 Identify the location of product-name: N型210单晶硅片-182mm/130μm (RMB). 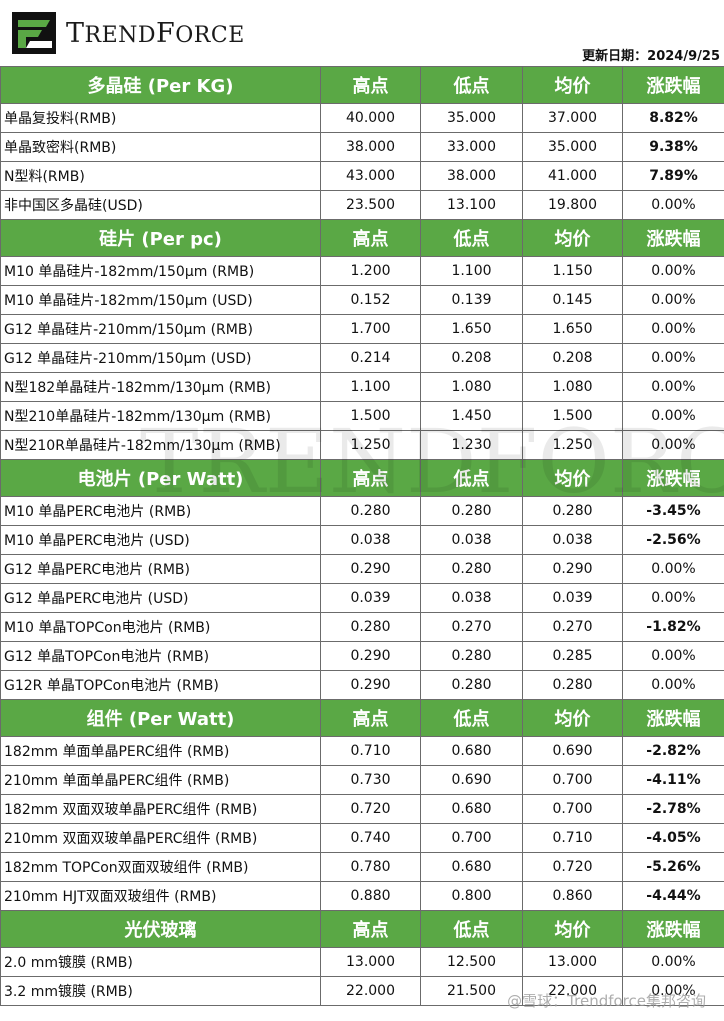
(160, 416).